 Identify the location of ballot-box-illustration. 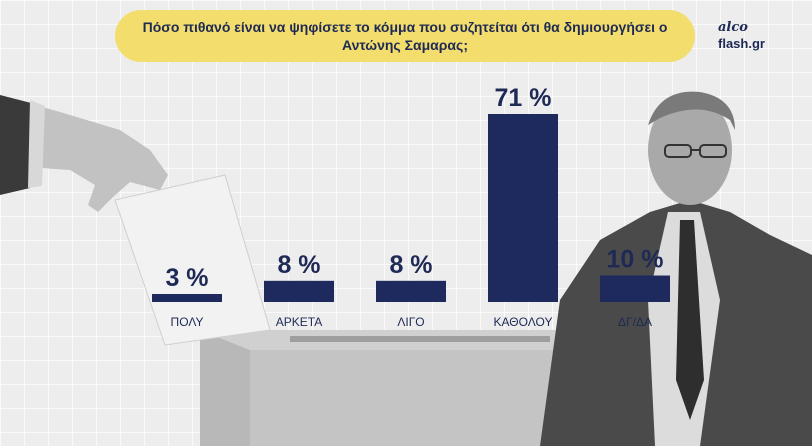
(420, 388).